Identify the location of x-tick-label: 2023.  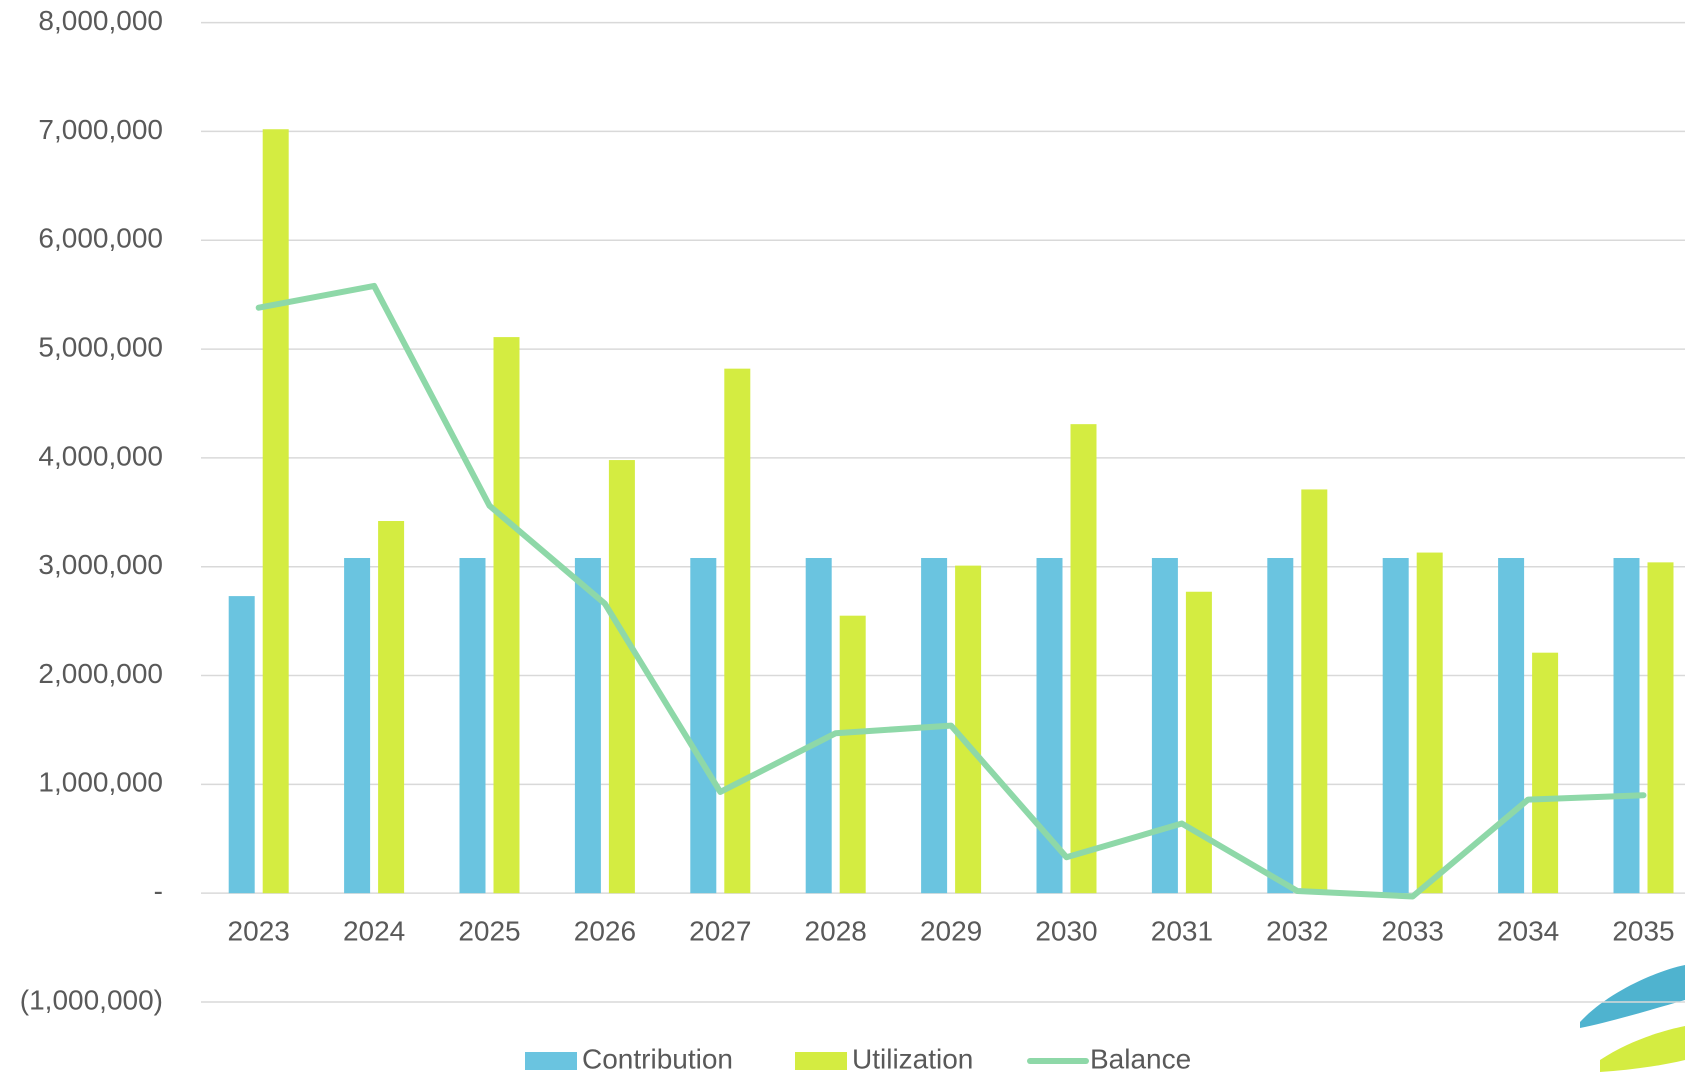
(259, 930).